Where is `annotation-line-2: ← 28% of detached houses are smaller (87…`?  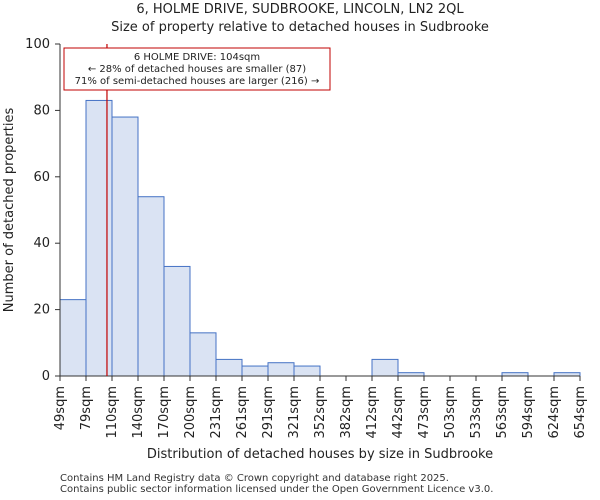 annotation-line-2: ← 28% of detached houses are smaller (87… is located at coordinates (197, 69).